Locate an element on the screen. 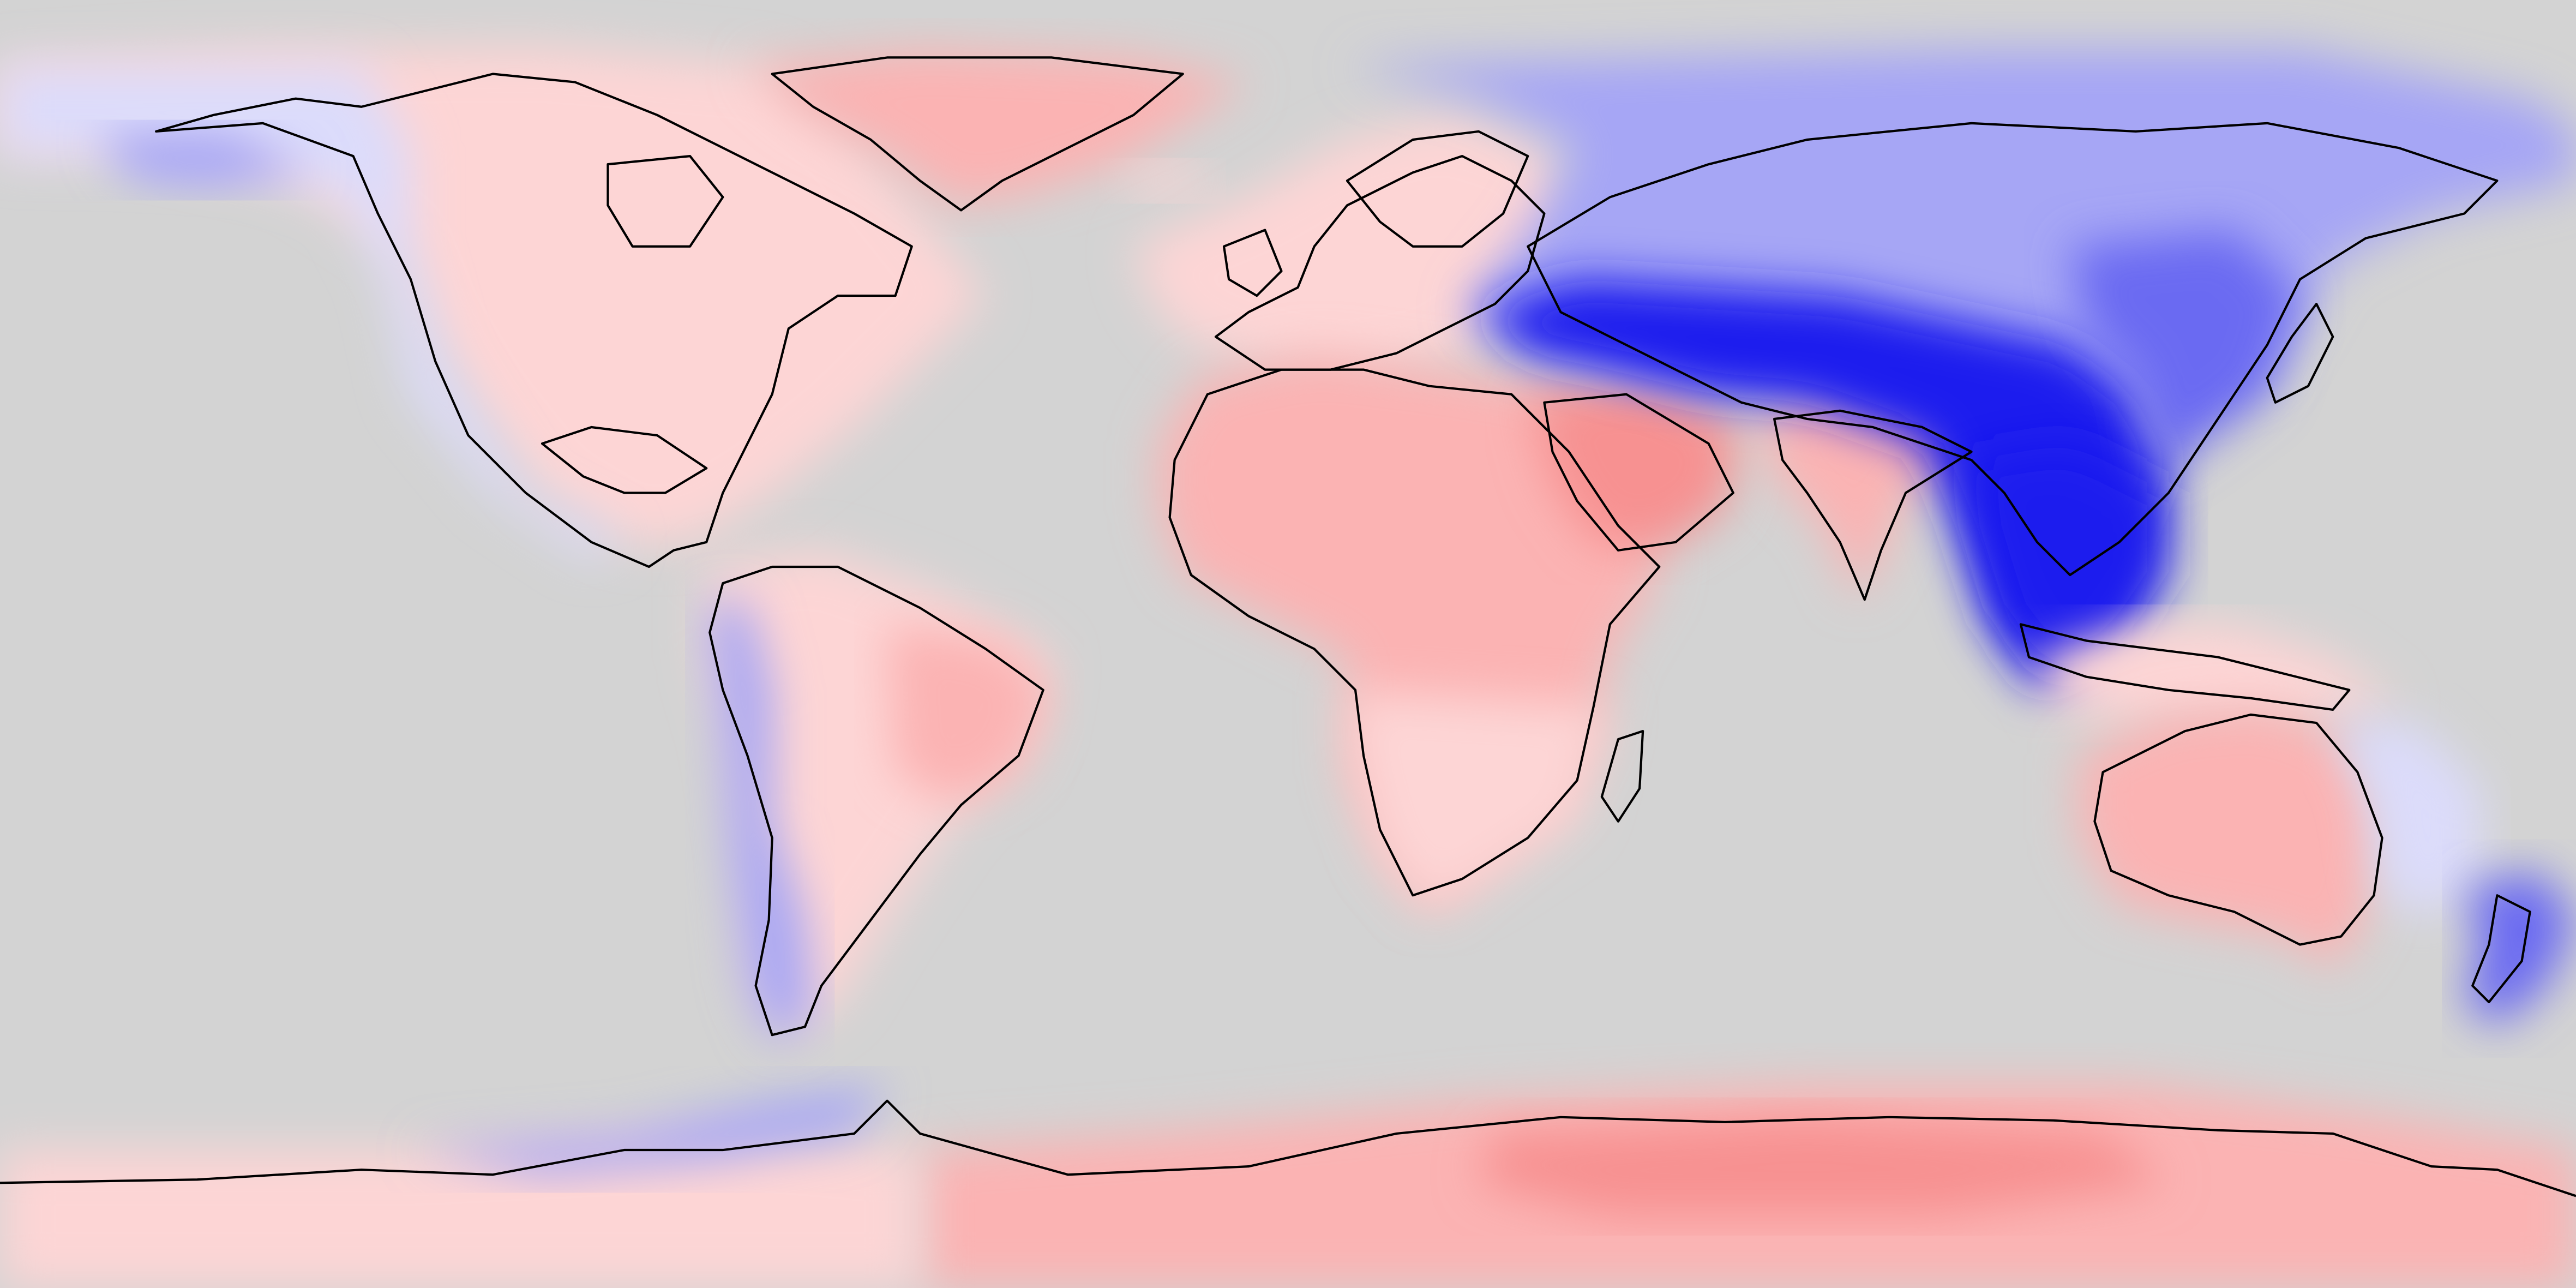 Image resolution: width=2576 pixels, height=1288 pixels. coastline-british-isles is located at coordinates (1253, 263).